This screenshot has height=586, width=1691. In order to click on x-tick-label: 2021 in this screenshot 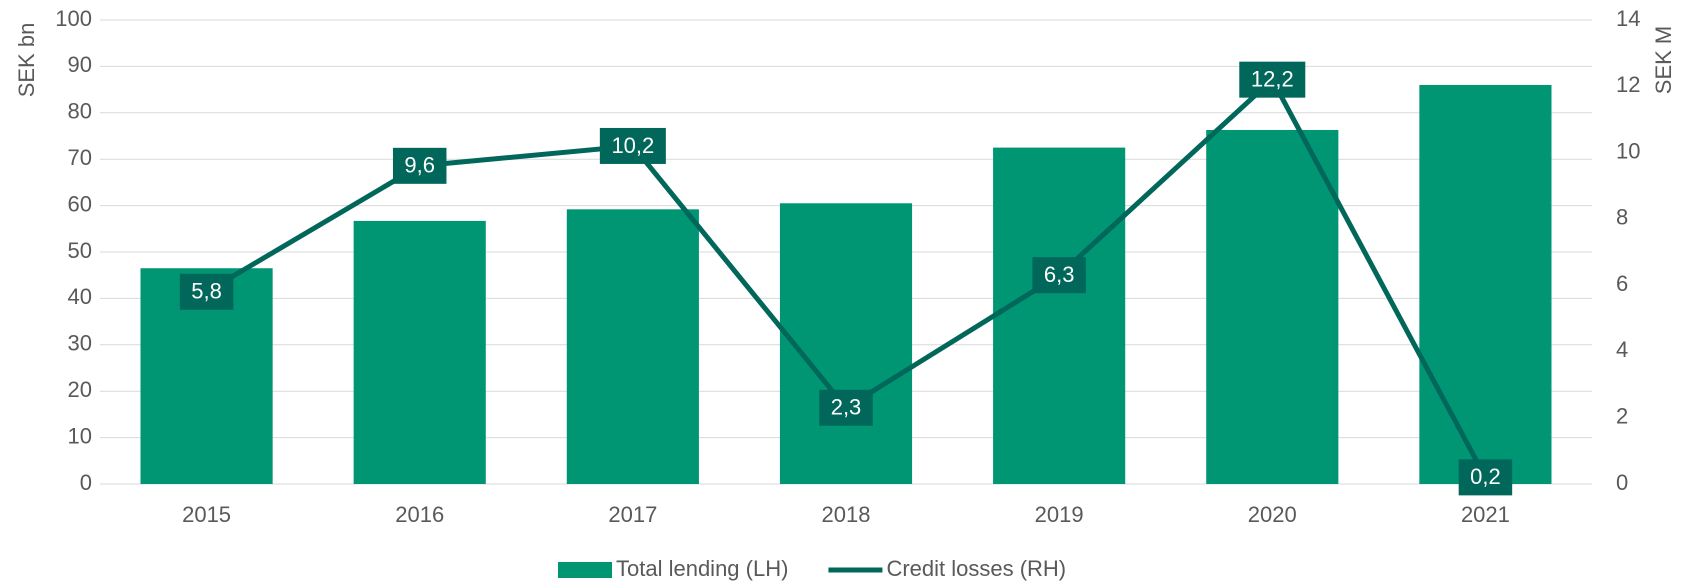, I will do `click(1485, 514)`.